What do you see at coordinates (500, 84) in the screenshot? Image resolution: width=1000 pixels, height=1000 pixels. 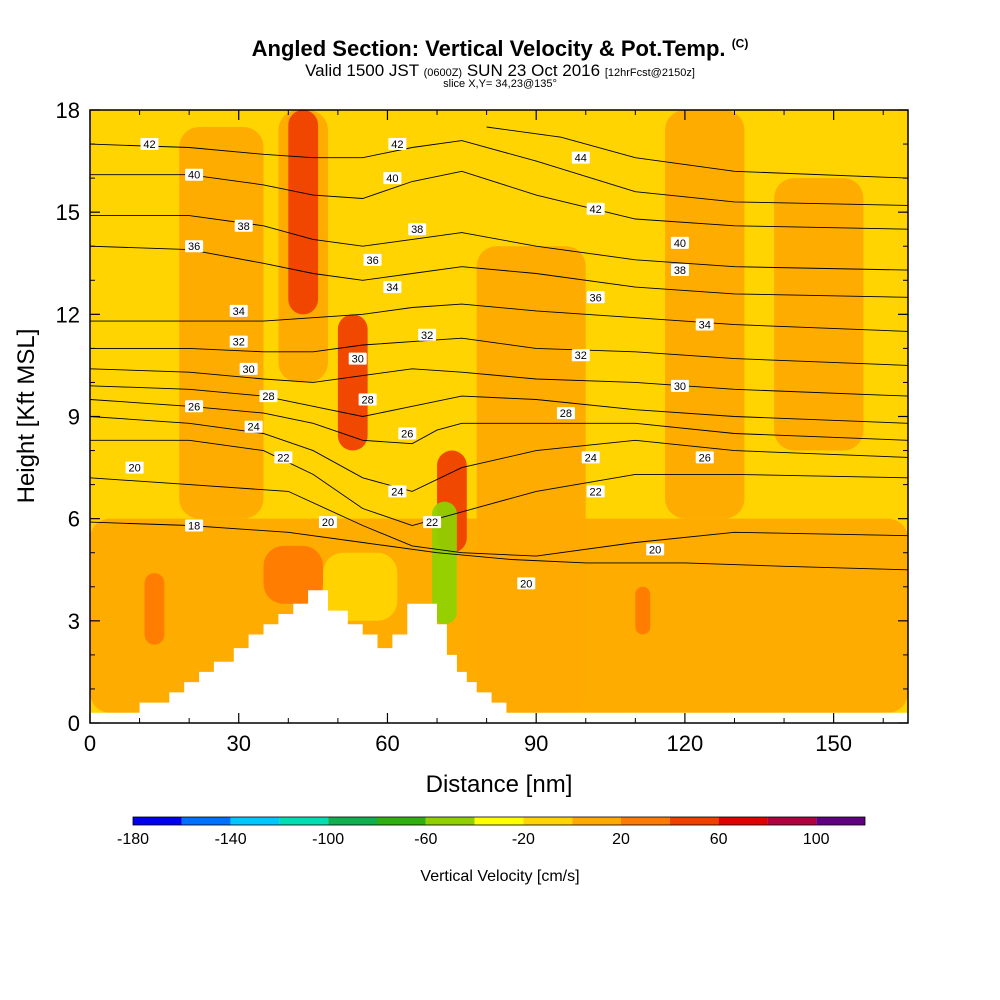 I see `slice-info: slice X,Y= 34,23@135°` at bounding box center [500, 84].